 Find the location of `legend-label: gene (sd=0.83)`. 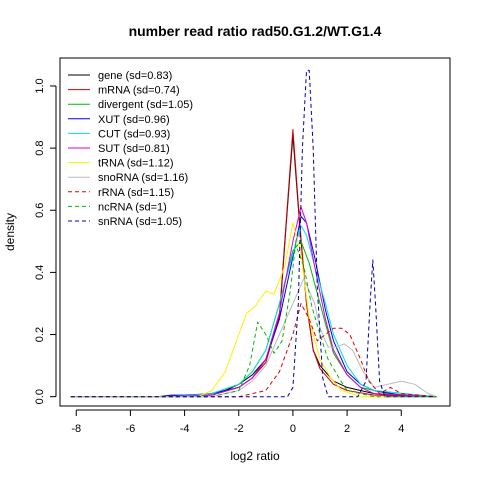

legend-label: gene (sd=0.83) is located at coordinates (135, 76).